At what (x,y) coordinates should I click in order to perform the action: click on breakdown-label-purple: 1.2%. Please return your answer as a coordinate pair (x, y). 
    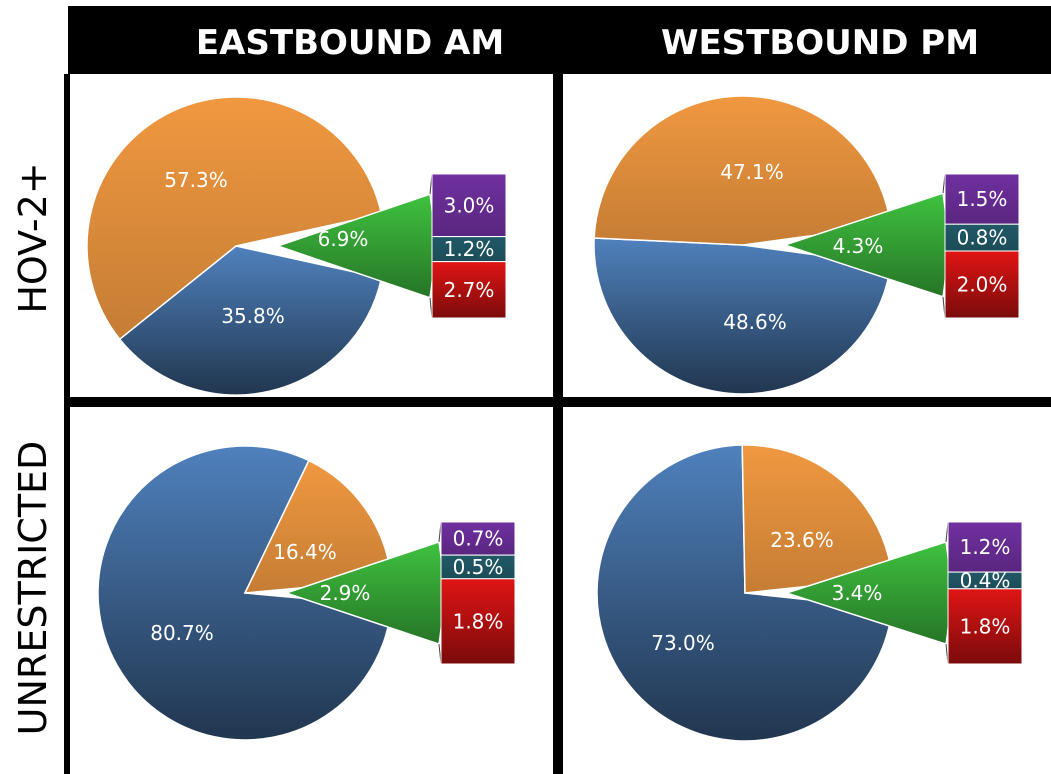
    Looking at the image, I should click on (985, 547).